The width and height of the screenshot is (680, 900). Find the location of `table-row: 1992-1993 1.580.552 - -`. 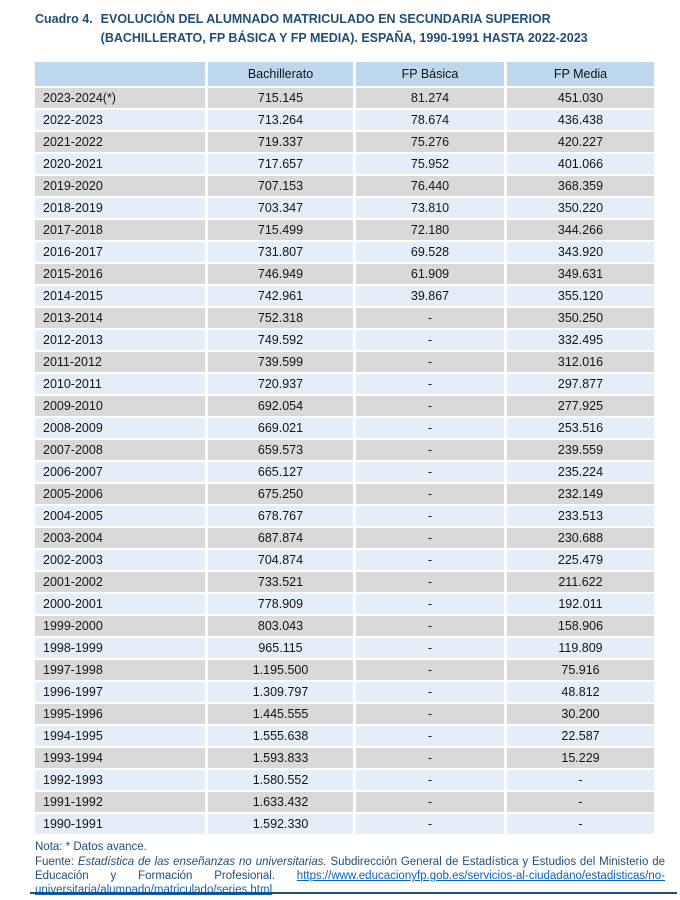

table-row: 1992-1993 1.580.552 - - is located at coordinates (345, 780).